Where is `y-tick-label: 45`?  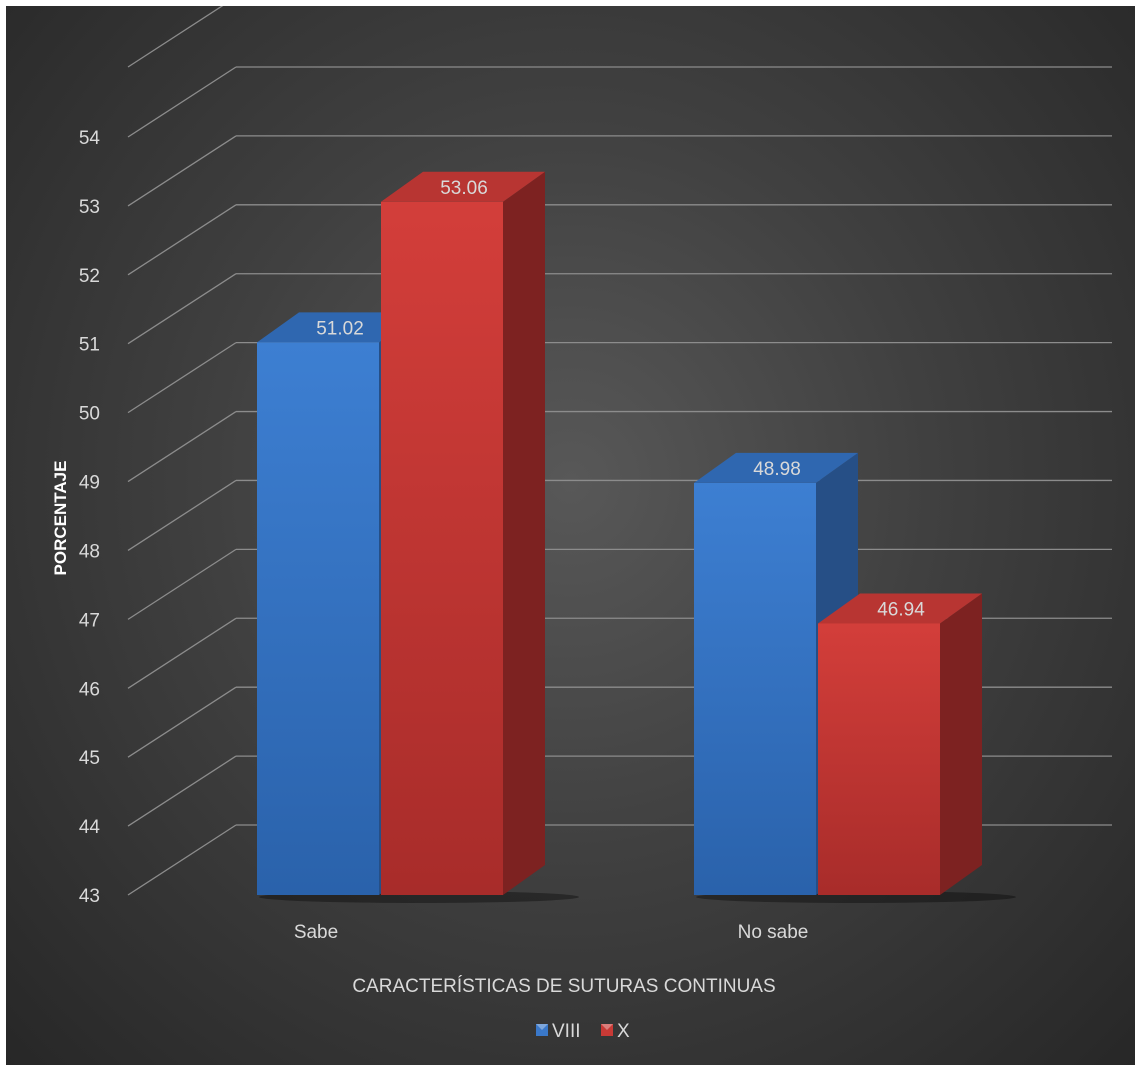
y-tick-label: 45 is located at coordinates (89, 758).